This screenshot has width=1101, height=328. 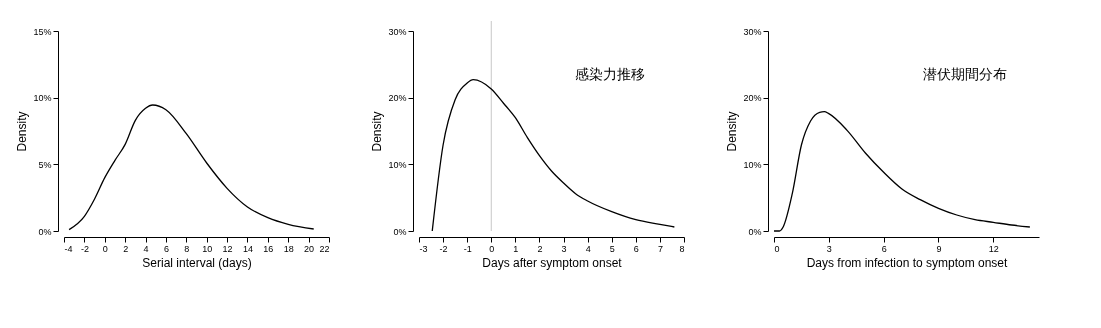 I want to click on x-tick-label: 14, so click(x=247, y=248).